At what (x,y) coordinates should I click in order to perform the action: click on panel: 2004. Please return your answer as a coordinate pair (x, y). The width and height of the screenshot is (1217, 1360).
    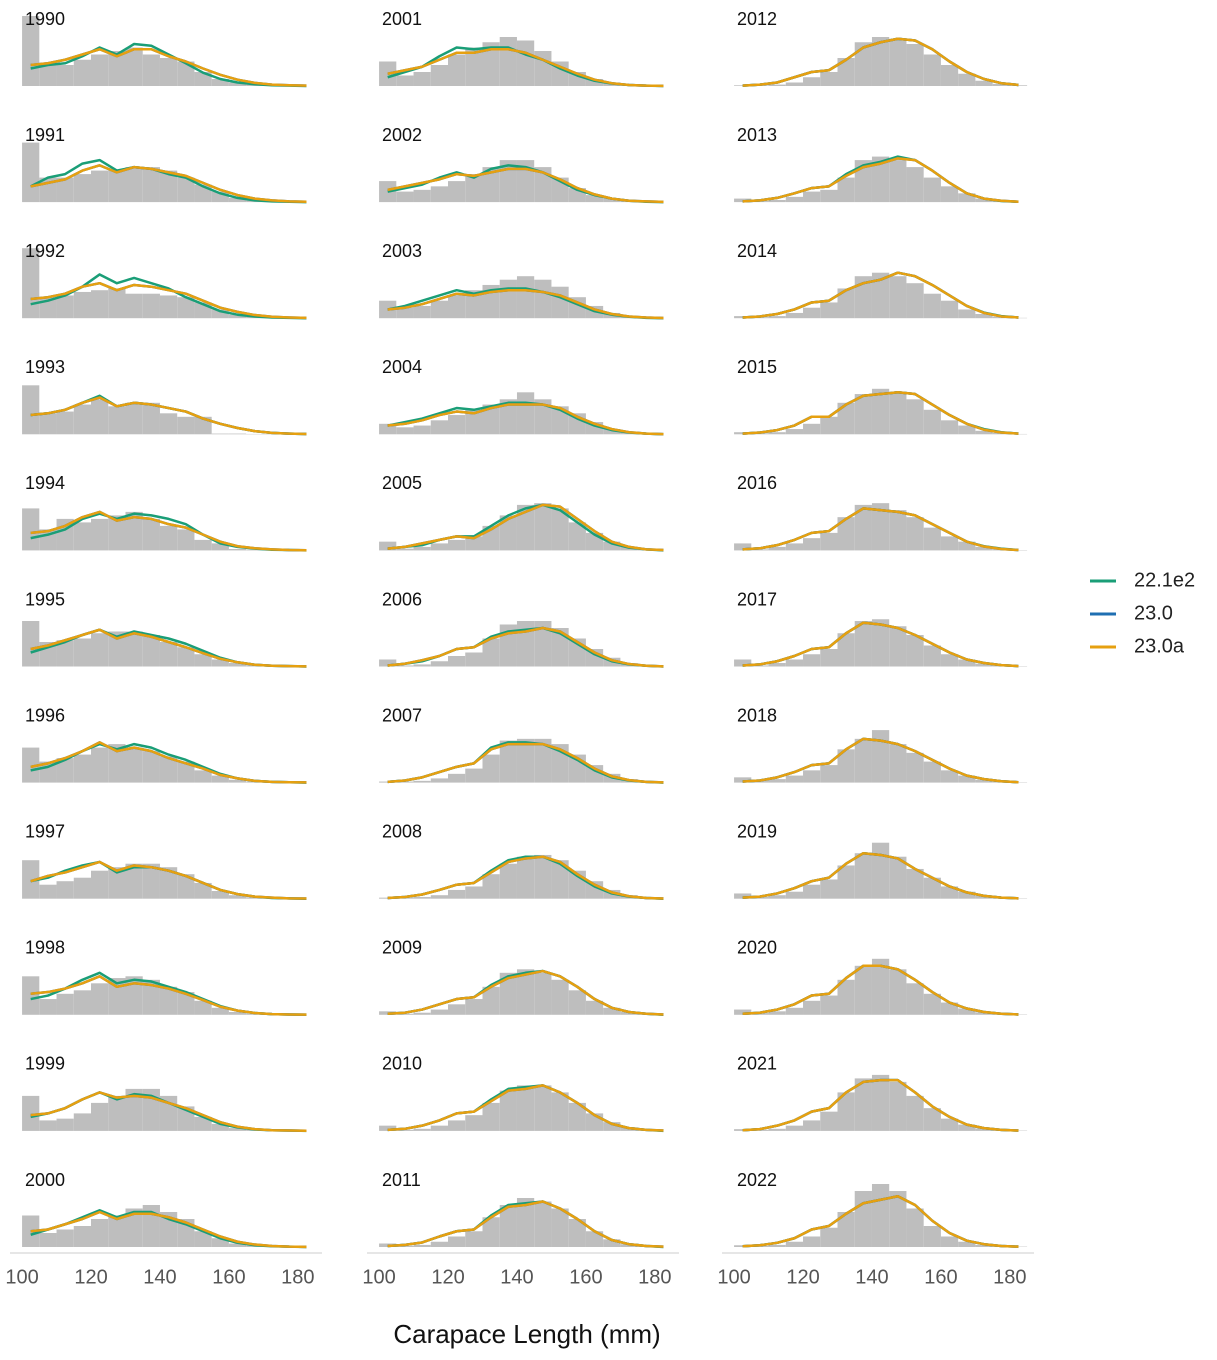
    Looking at the image, I should click on (521, 396).